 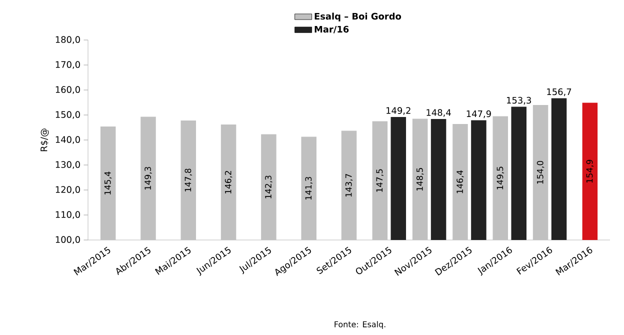 What do you see at coordinates (420, 179) in the screenshot?
I see `data-label: 148,5` at bounding box center [420, 179].